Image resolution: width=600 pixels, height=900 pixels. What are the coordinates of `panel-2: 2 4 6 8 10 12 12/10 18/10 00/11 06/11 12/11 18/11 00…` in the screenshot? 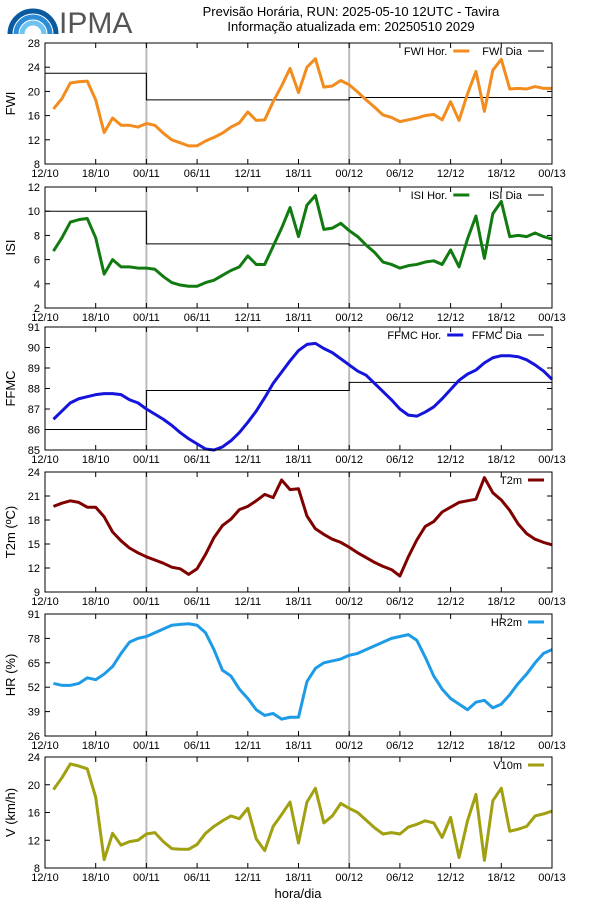 It's located at (284, 253).